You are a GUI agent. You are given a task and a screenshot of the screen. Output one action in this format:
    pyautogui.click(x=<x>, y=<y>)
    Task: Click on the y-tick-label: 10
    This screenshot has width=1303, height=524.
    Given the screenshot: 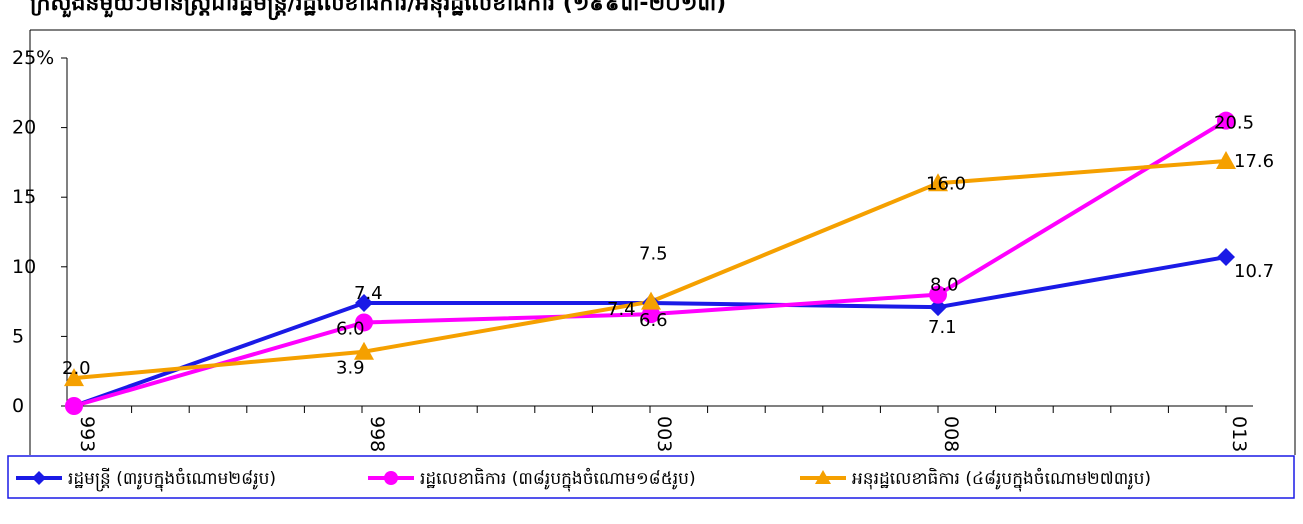 What is the action you would take?
    pyautogui.click(x=24, y=267)
    